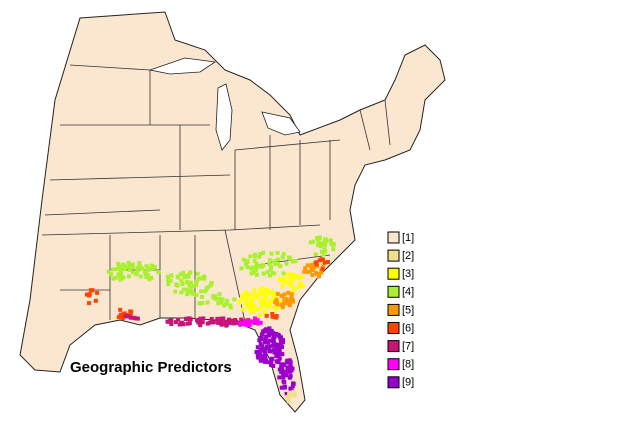  Describe the element at coordinates (281, 123) in the screenshot. I see `lake` at that location.